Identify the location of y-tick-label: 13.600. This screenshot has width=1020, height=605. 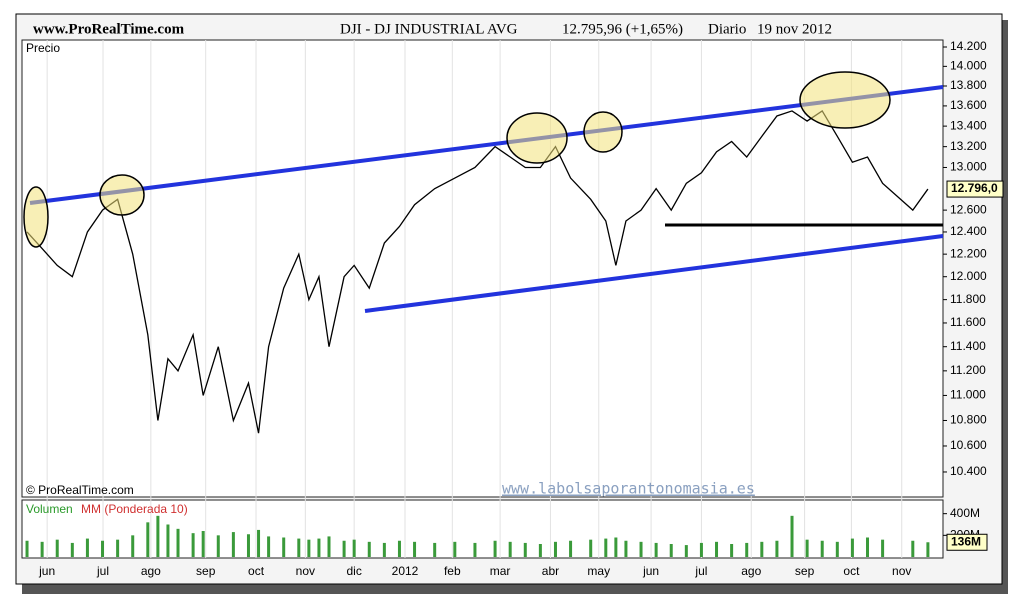
(968, 105).